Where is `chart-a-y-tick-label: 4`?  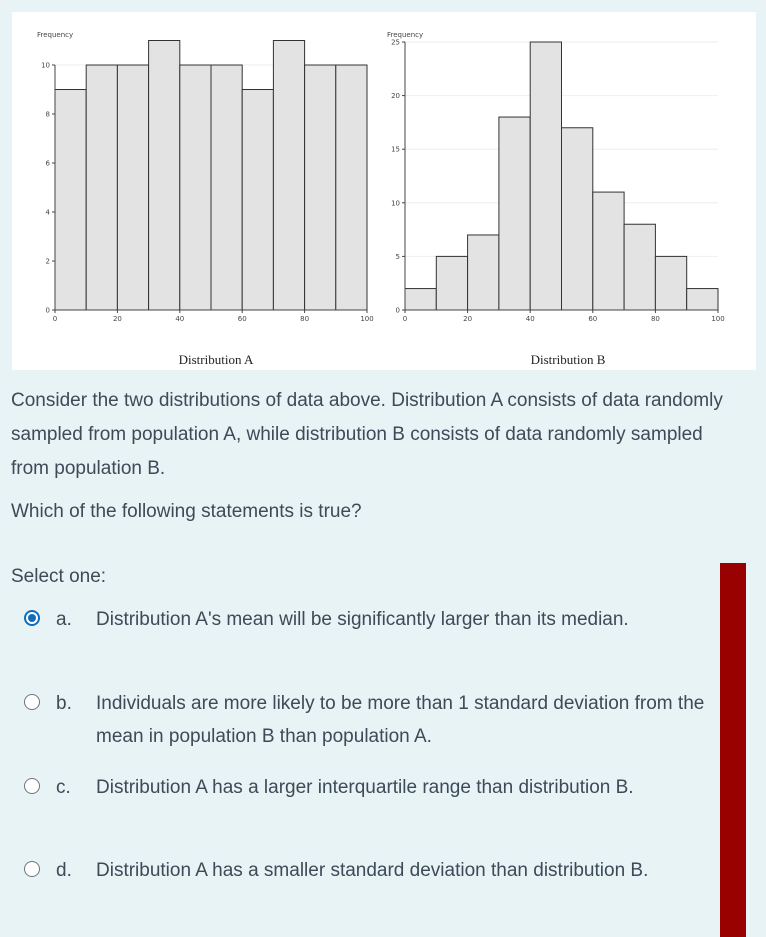 chart-a-y-tick-label: 4 is located at coordinates (48, 213).